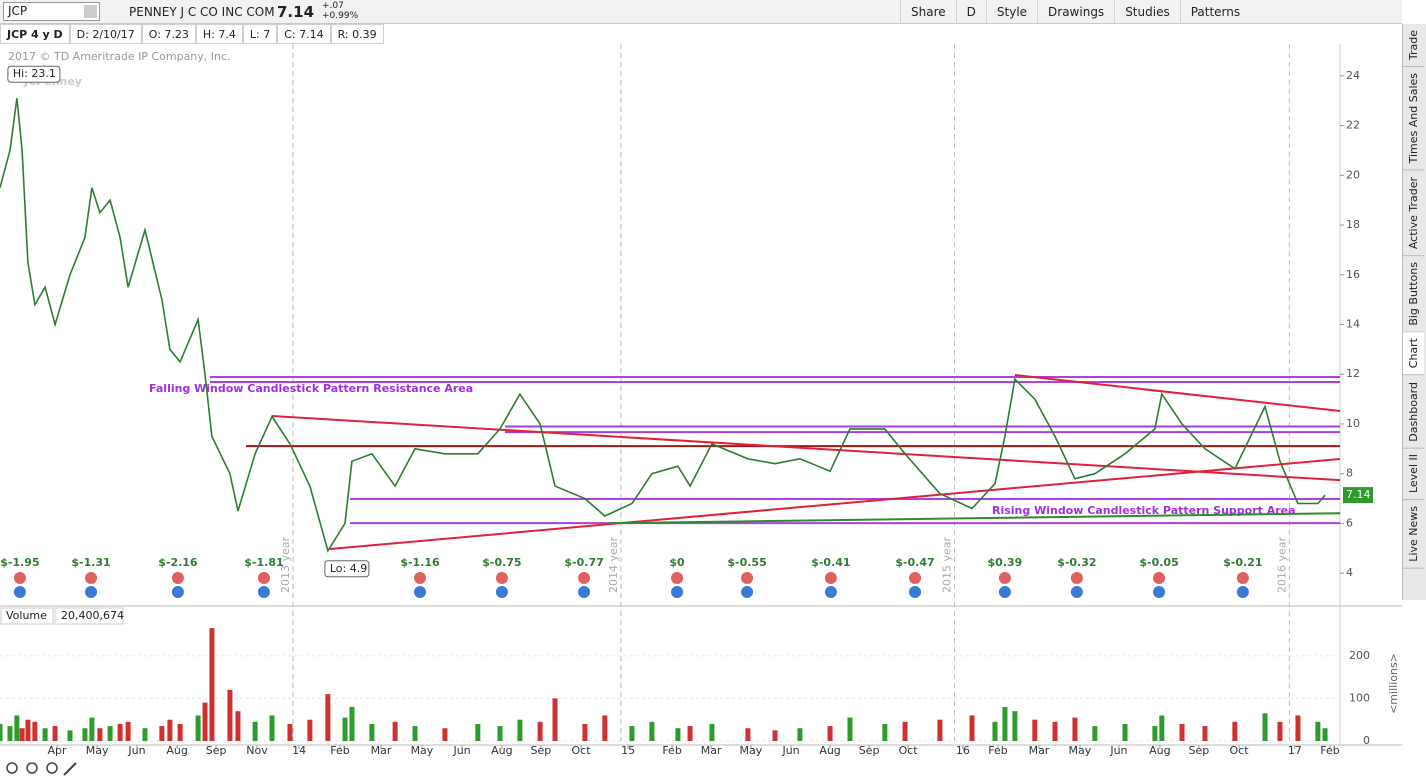 This screenshot has height=780, width=1426. What do you see at coordinates (909, 750) in the screenshot?
I see `x-tick-label: Oct` at bounding box center [909, 750].